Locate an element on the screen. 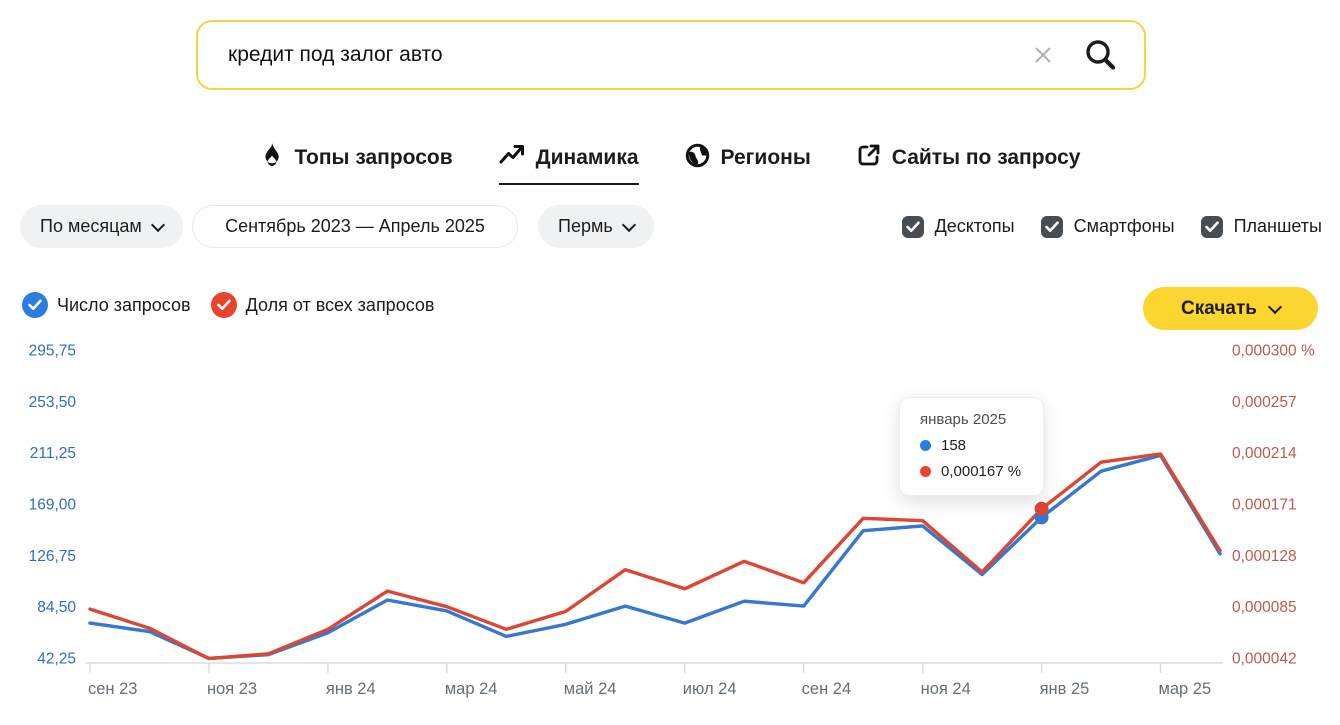 The width and height of the screenshot is (1340, 725). x-tick-label: сен 24 is located at coordinates (826, 689).